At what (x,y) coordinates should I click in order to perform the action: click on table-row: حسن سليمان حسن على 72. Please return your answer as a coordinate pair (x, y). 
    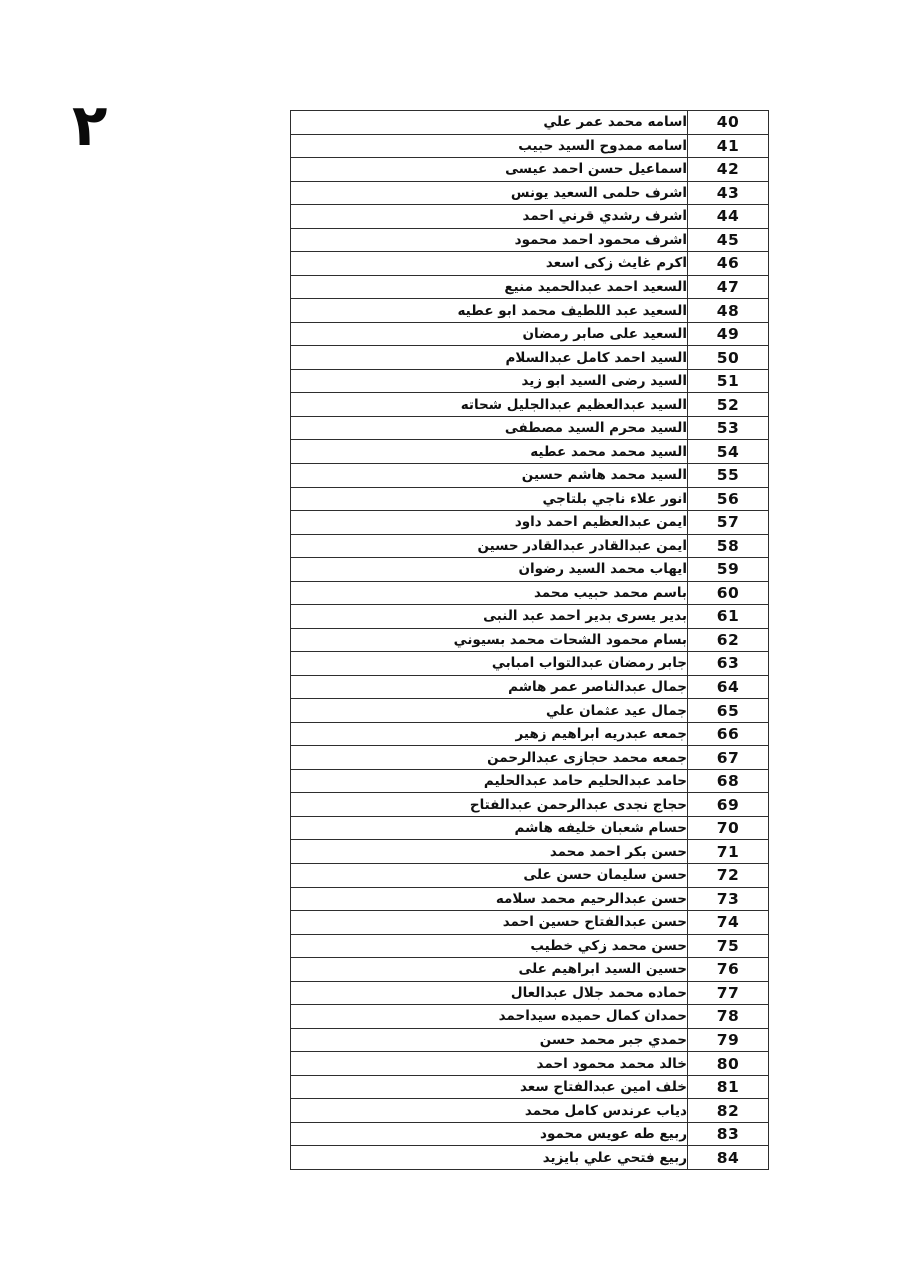
    Looking at the image, I should click on (529, 875).